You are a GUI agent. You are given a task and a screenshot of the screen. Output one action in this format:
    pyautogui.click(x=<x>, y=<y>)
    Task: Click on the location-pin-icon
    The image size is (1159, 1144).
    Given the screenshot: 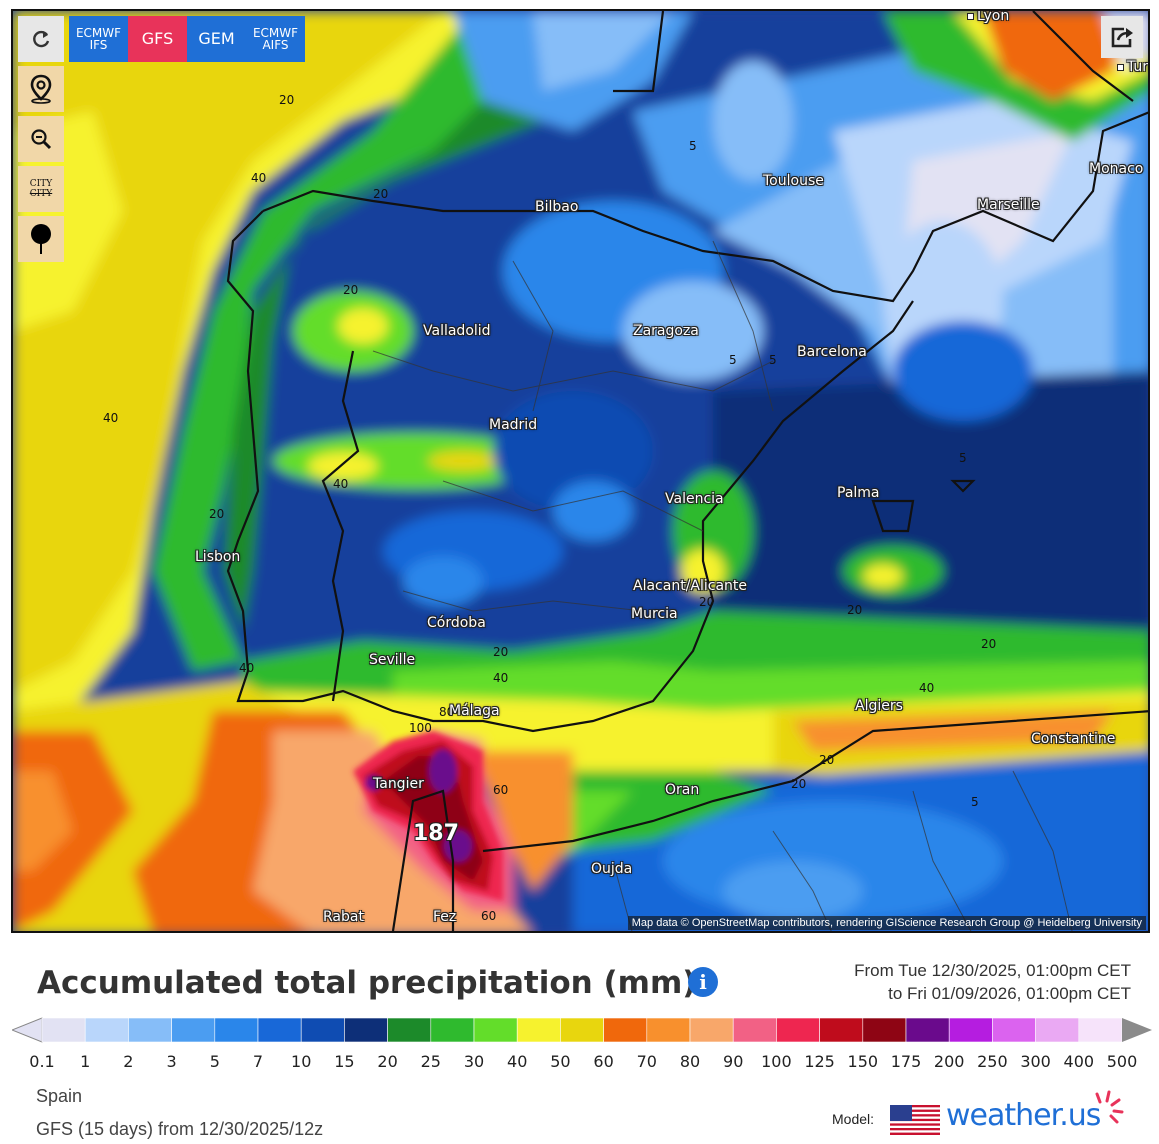 What is the action you would take?
    pyautogui.click(x=41, y=89)
    